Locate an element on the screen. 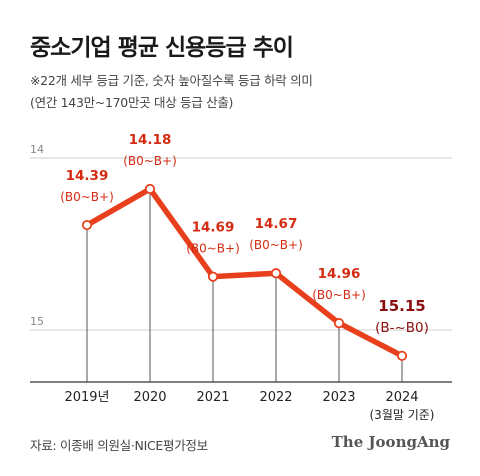  data-label-value: 14.69 is located at coordinates (213, 228).